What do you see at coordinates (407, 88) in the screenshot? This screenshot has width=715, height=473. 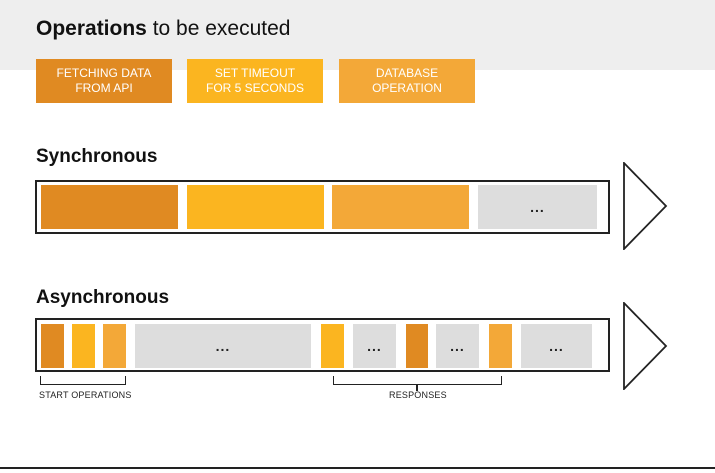 I see `operation-database-line2: OPERATION` at bounding box center [407, 88].